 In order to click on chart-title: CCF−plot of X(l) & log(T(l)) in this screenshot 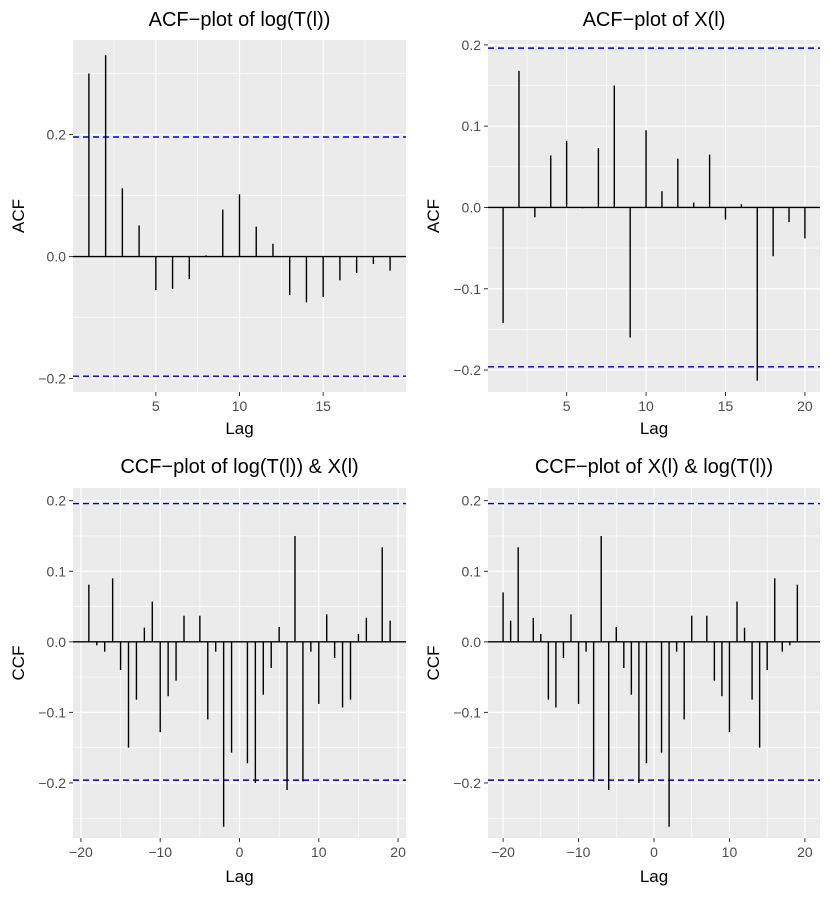, I will do `click(654, 467)`.